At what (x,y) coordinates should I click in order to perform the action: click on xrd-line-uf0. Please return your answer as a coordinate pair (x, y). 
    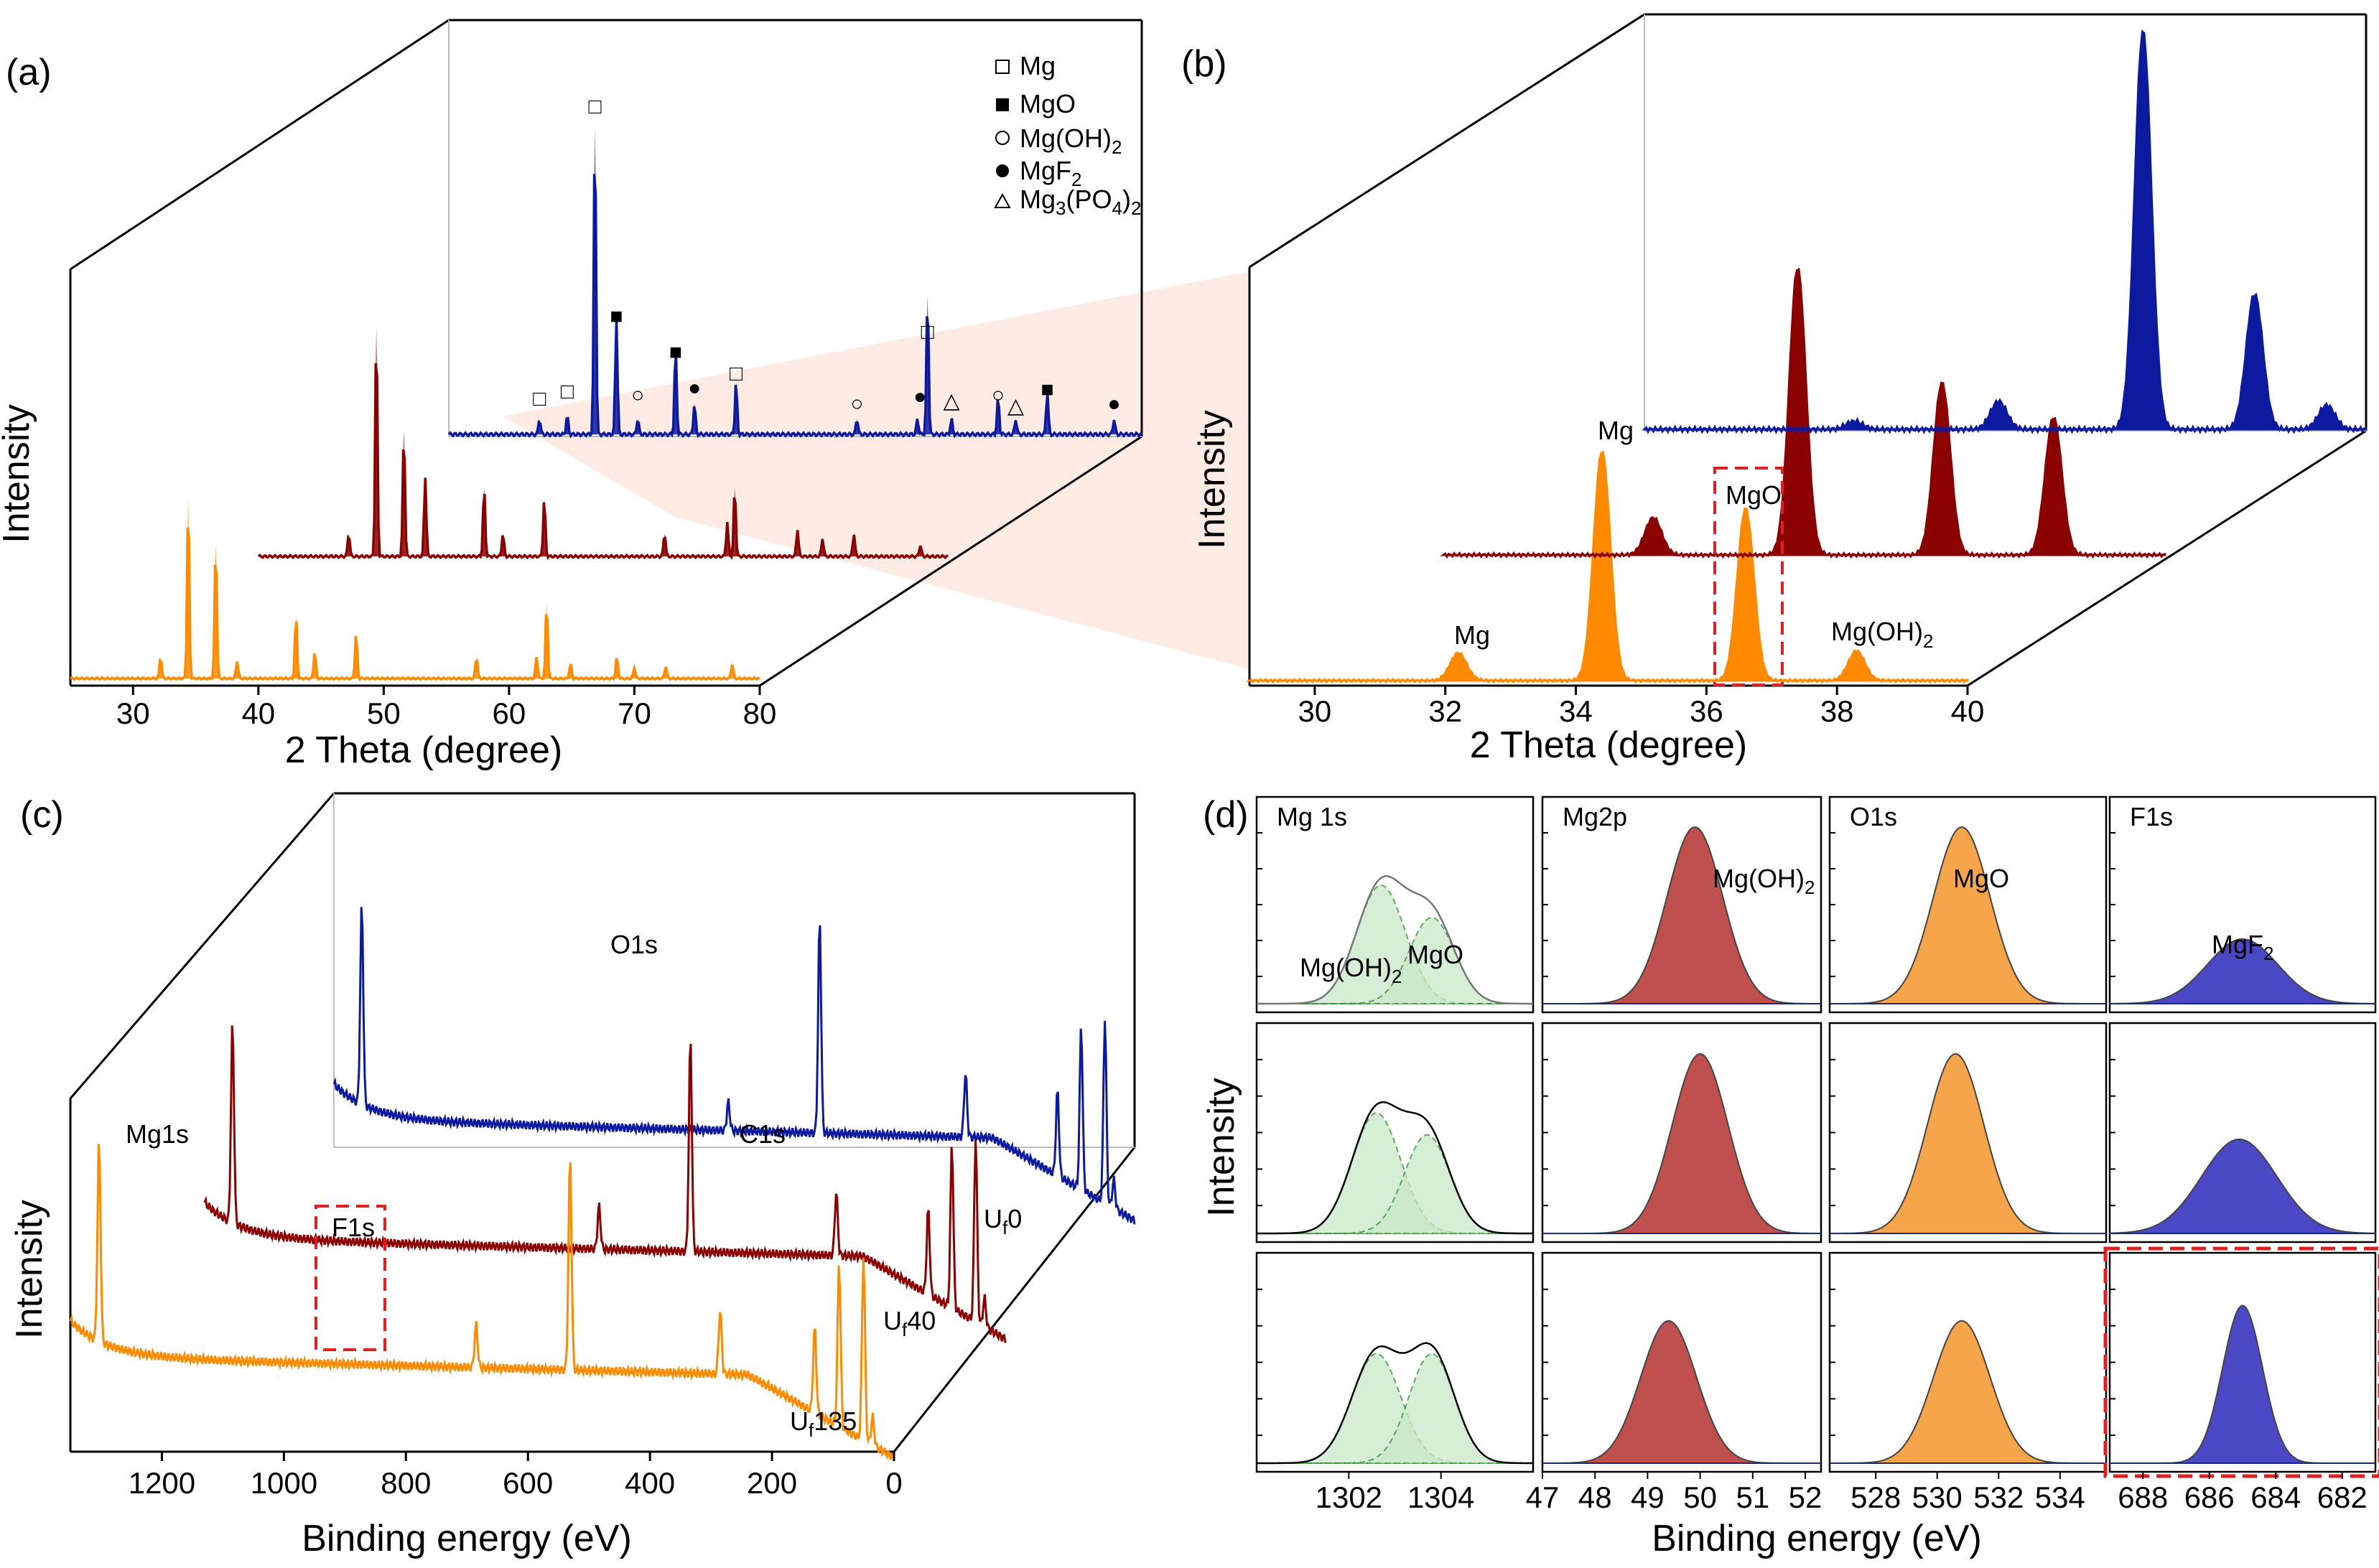
    Looking at the image, I should click on (795, 306).